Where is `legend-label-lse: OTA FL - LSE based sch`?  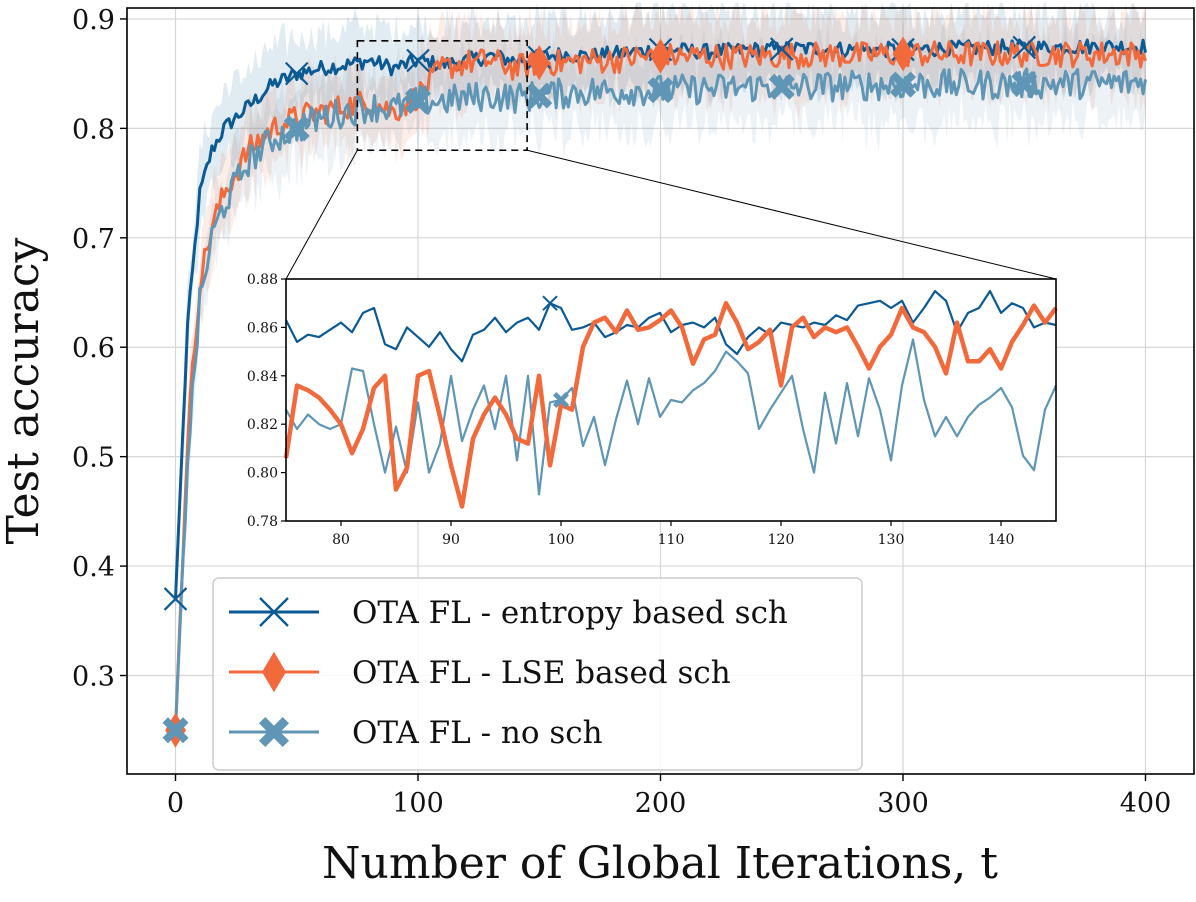 legend-label-lse: OTA FL - LSE based sch is located at coordinates (541, 673).